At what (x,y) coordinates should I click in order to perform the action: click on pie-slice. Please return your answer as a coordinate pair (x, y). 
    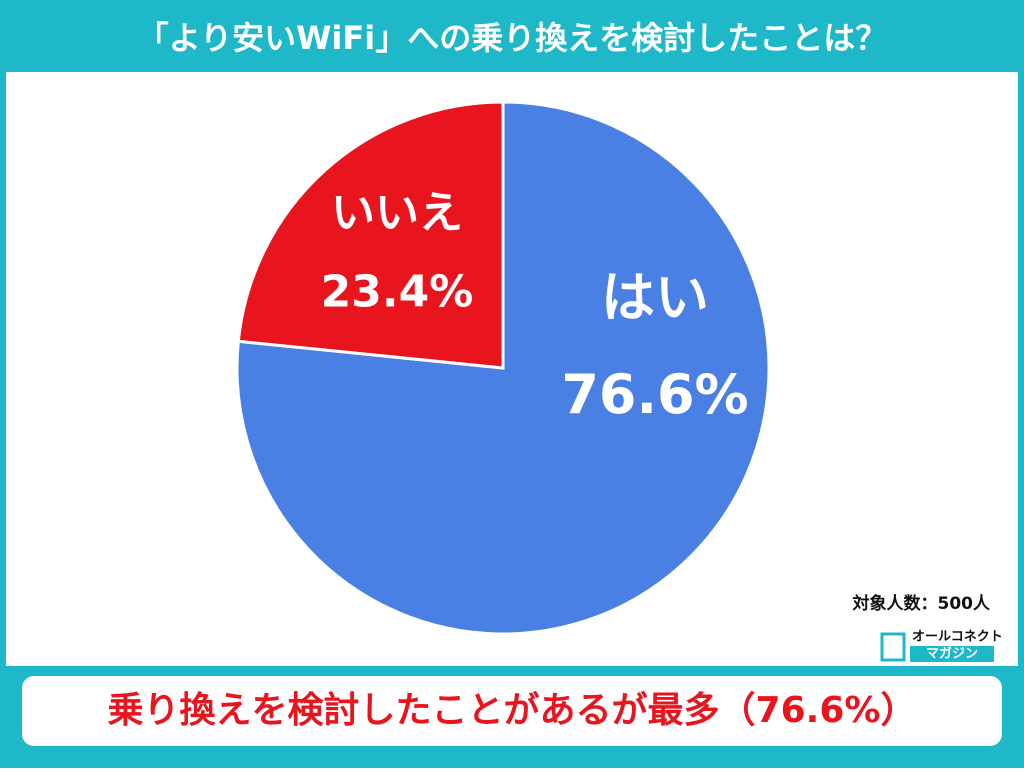
    Looking at the image, I should click on (370, 235).